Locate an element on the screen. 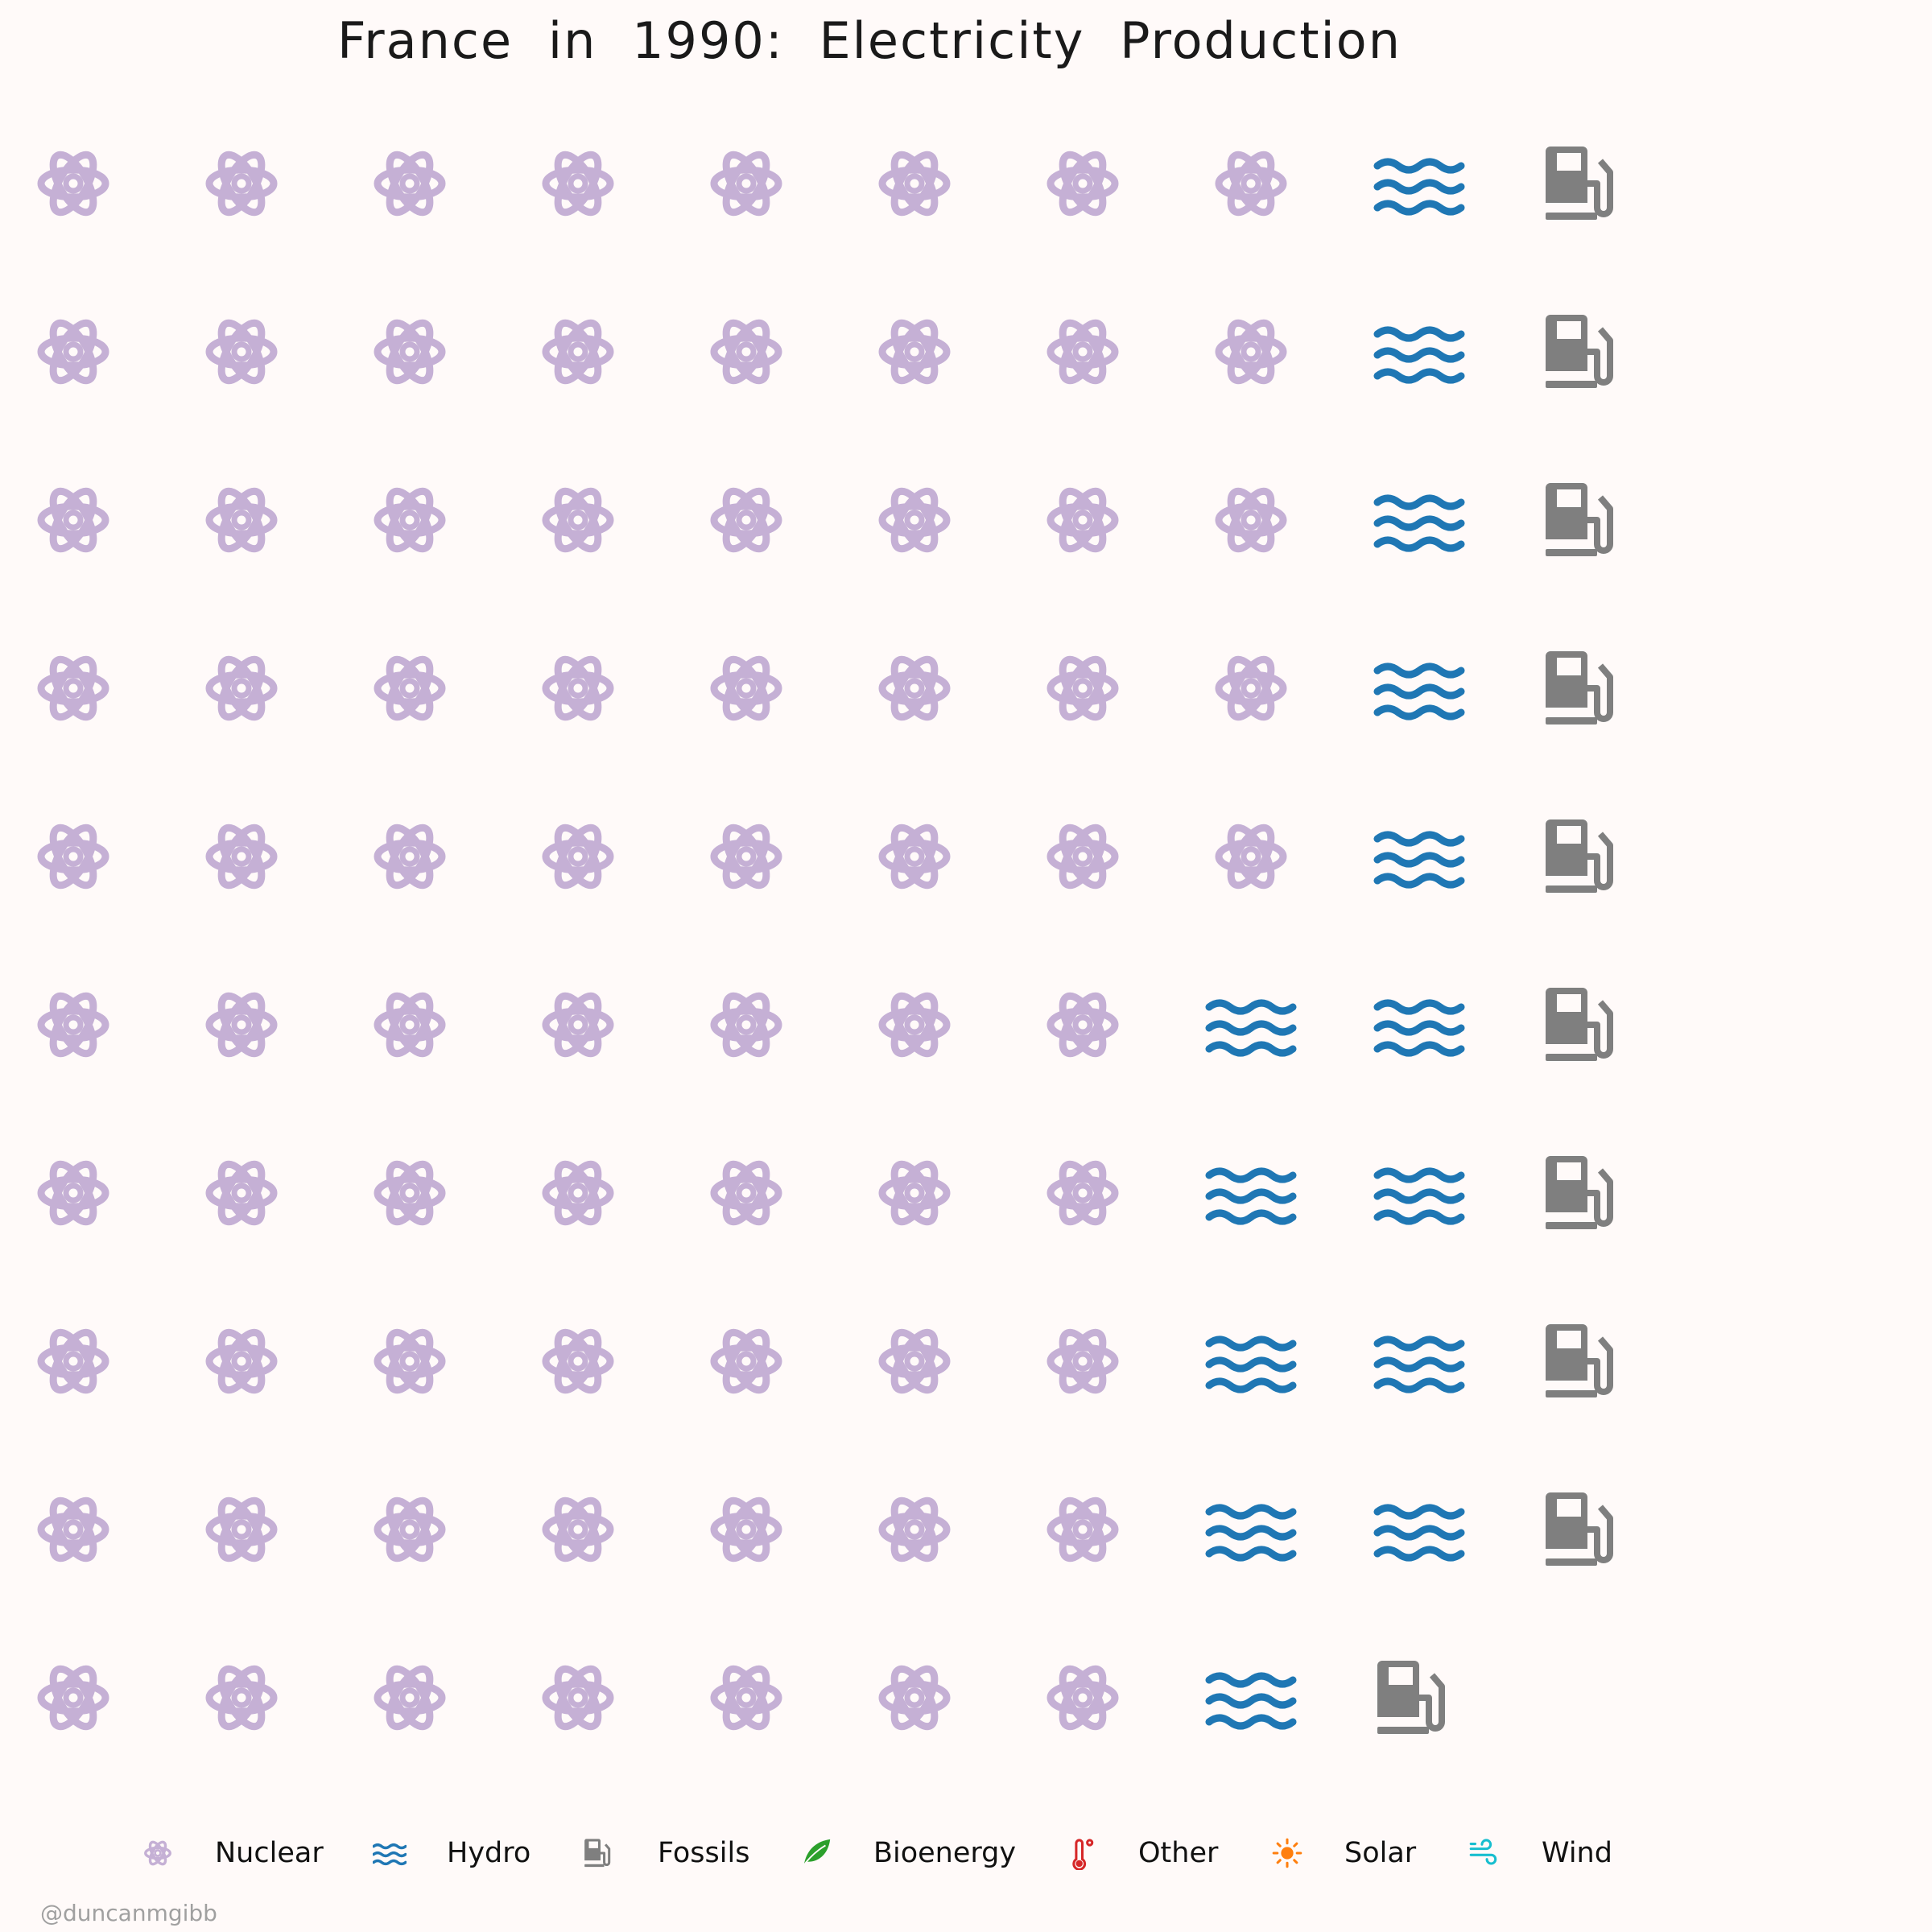 The image size is (1932, 1932). legend-item-hydro: Hydro is located at coordinates (451, 1853).